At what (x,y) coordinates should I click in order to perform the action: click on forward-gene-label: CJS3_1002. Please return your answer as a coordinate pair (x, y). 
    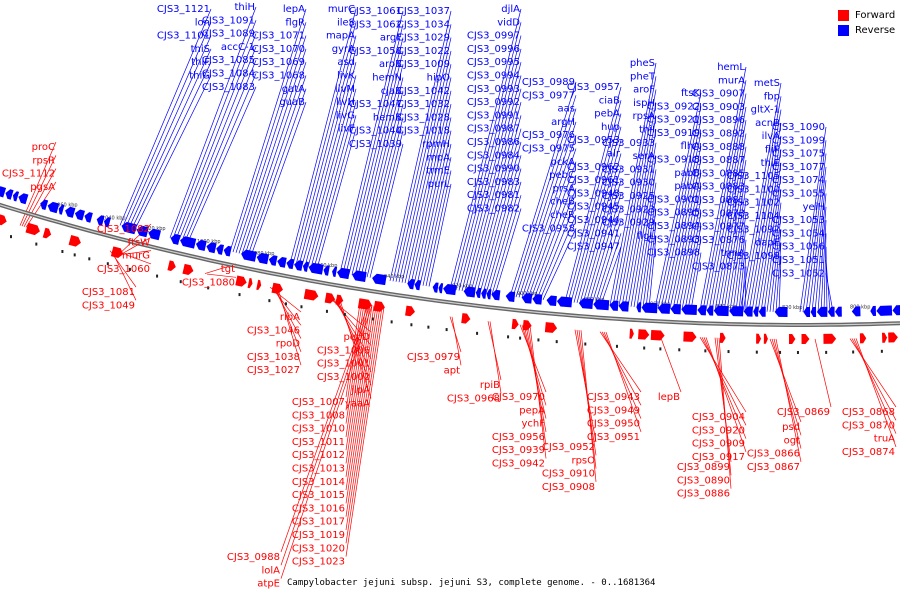
    Looking at the image, I should click on (343, 377).